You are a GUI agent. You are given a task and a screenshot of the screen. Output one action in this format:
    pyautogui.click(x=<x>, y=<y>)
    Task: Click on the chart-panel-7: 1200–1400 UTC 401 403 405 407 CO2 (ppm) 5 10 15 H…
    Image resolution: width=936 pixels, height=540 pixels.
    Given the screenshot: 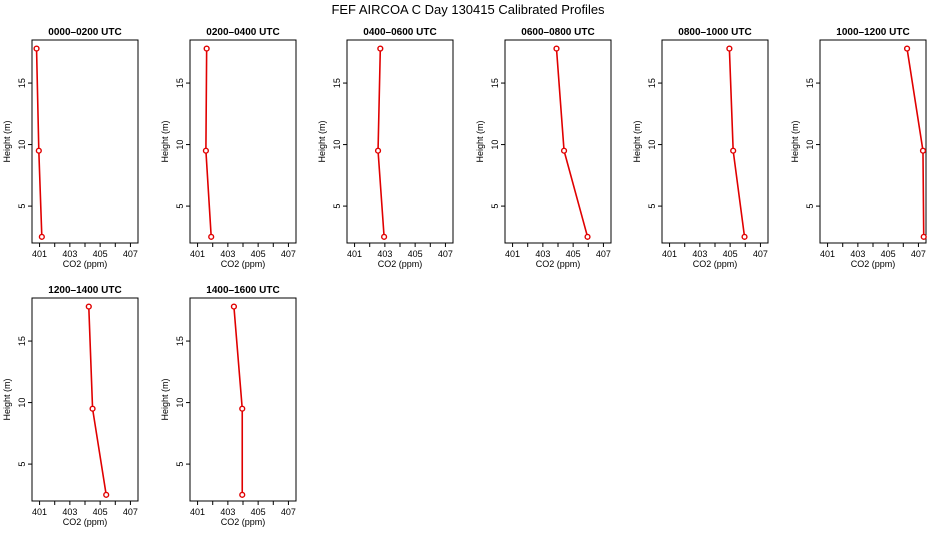 What is the action you would take?
    pyautogui.click(x=70, y=406)
    